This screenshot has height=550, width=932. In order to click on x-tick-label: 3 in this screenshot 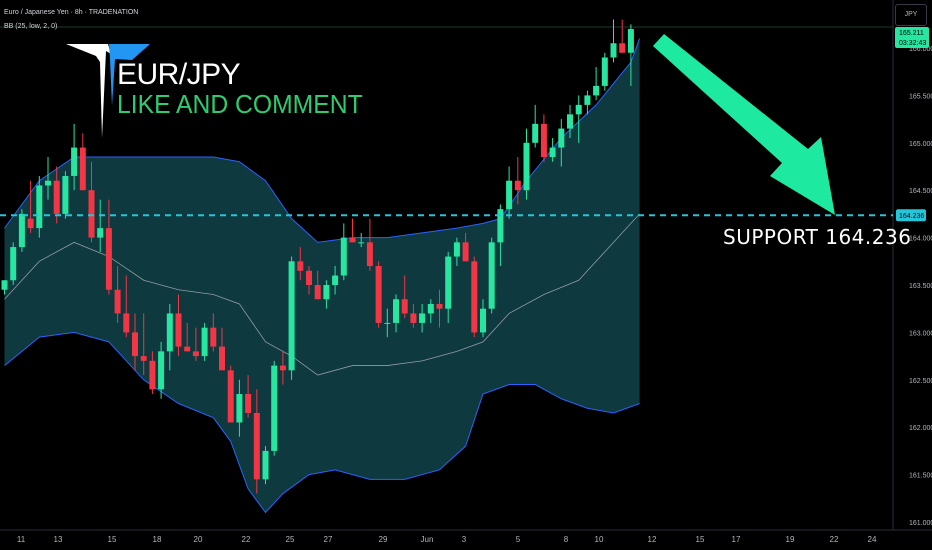, I will do `click(464, 539)`.